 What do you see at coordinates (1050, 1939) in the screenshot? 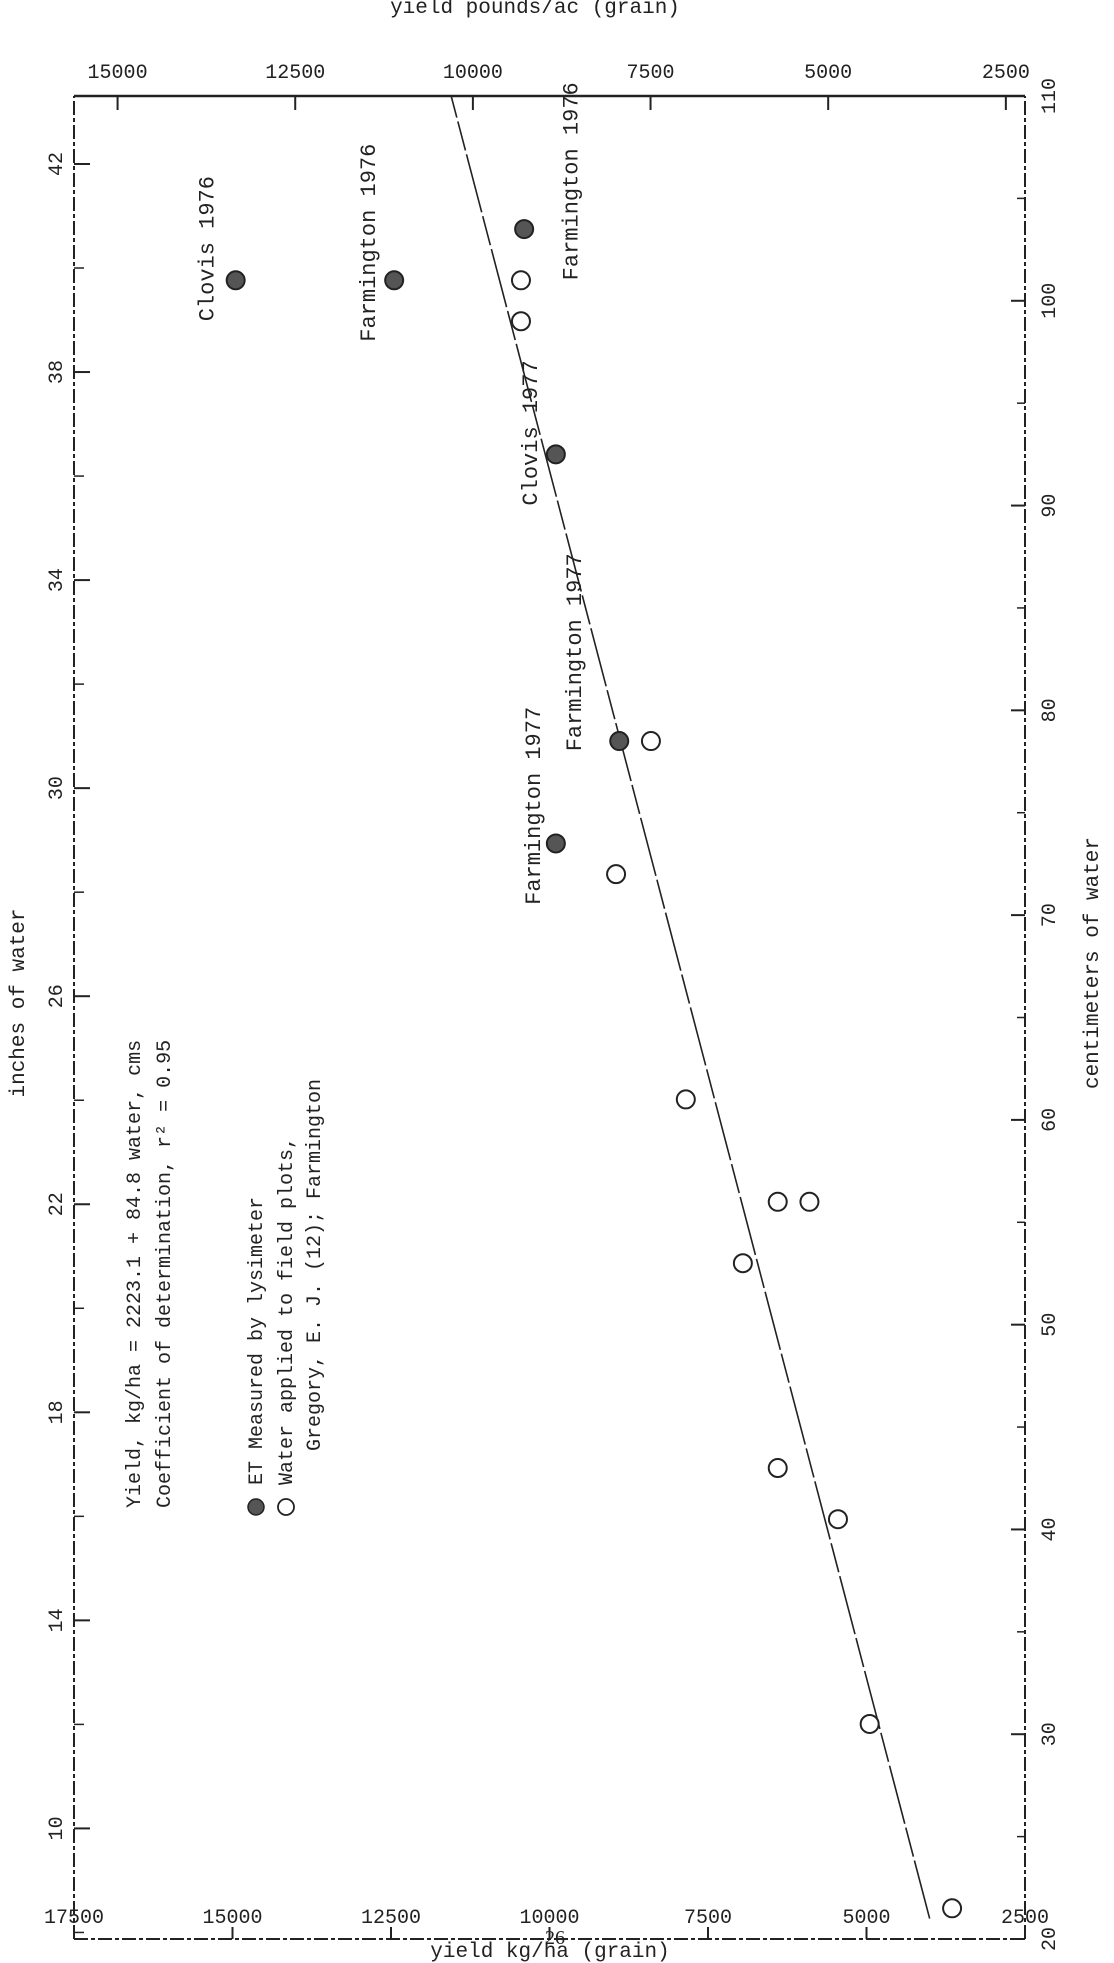
I see `x-bottom-tick-label: 20` at bounding box center [1050, 1939].